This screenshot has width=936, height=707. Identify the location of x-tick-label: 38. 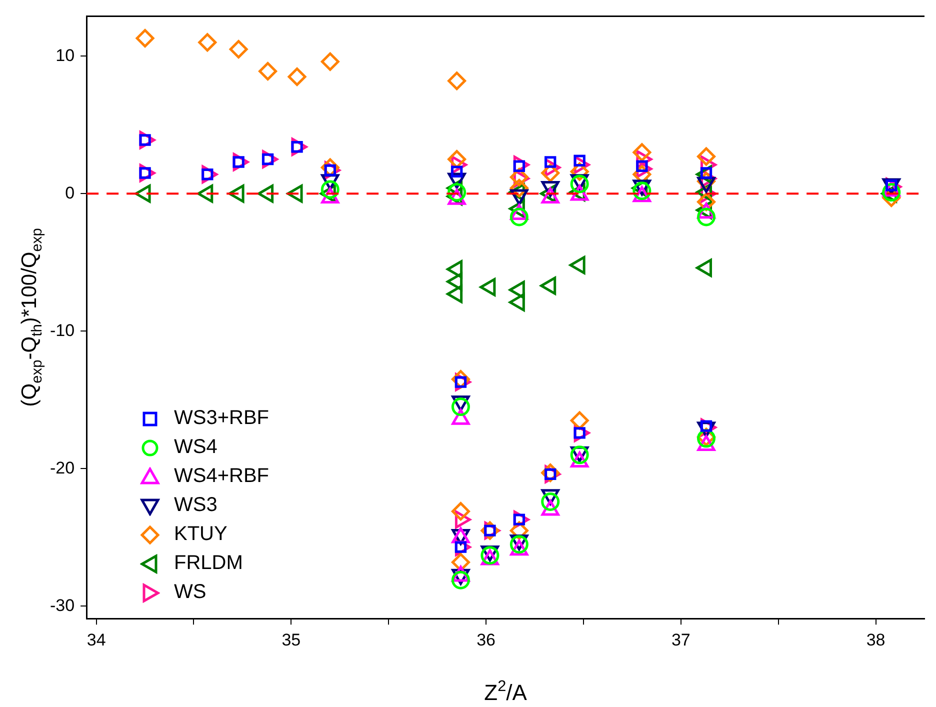
(876, 640).